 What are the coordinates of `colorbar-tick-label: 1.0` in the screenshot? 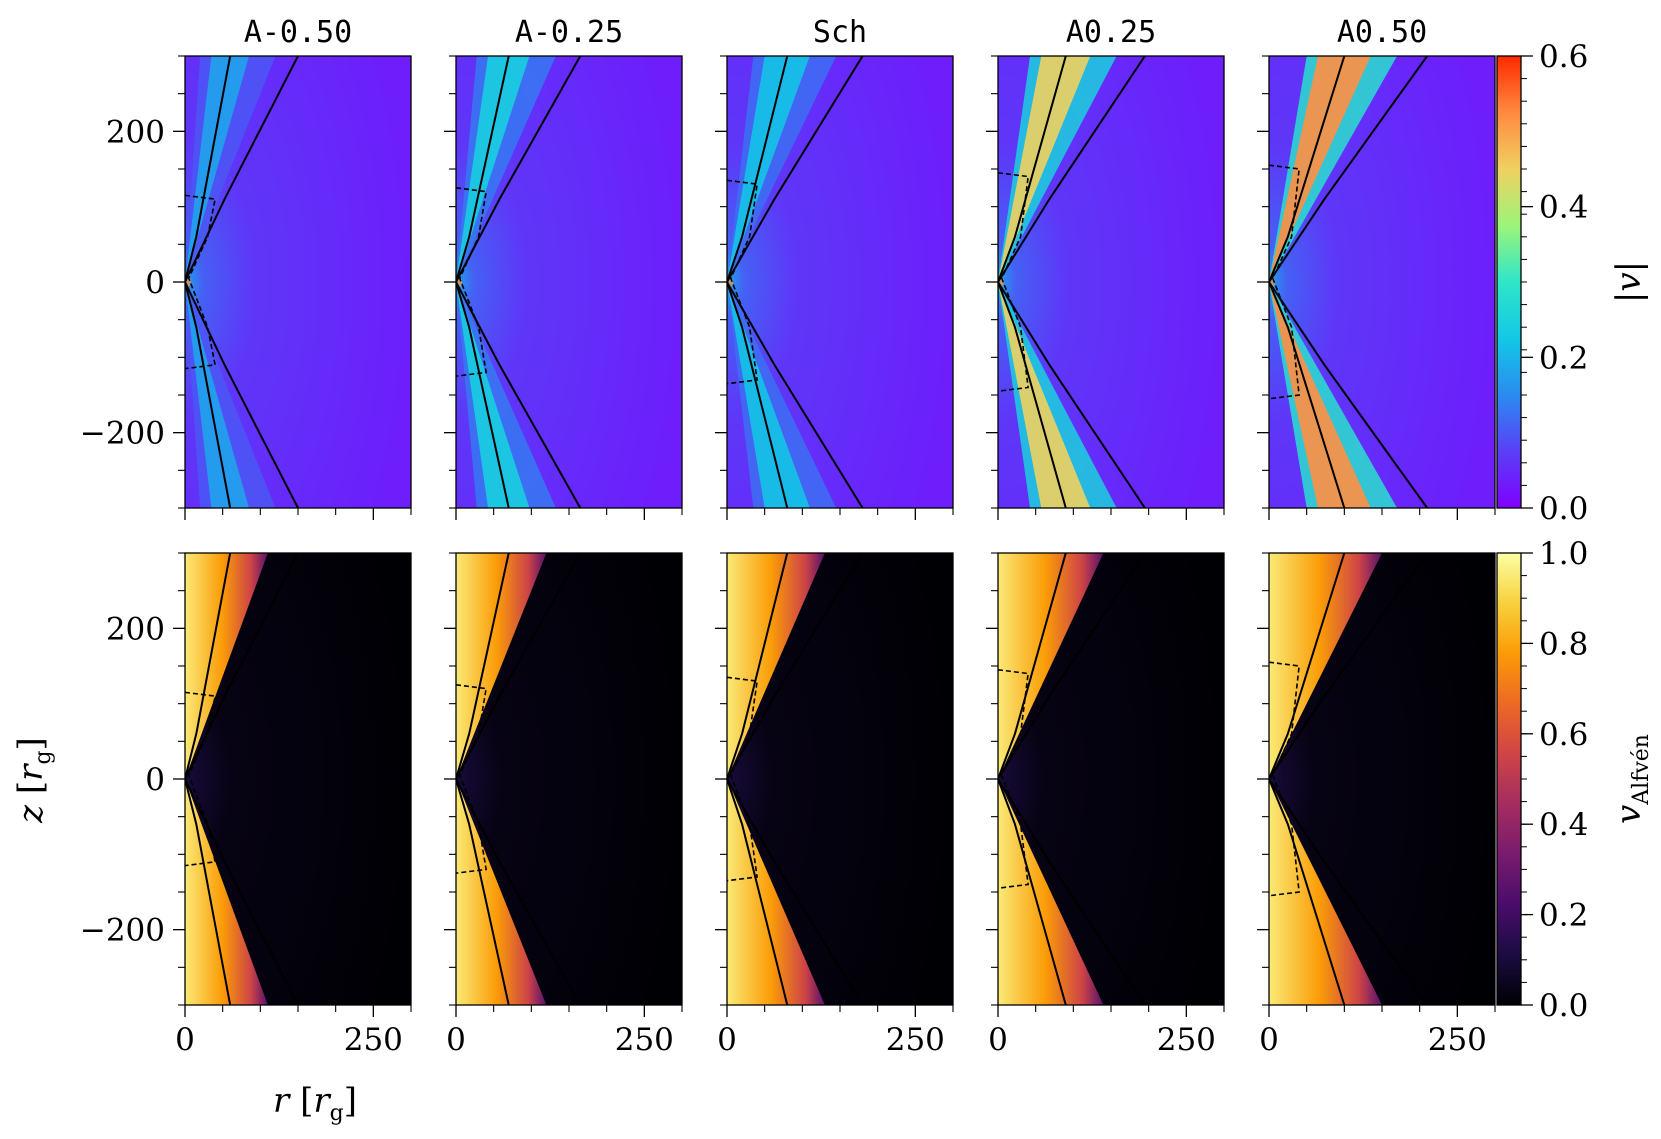 It's located at (1563, 554).